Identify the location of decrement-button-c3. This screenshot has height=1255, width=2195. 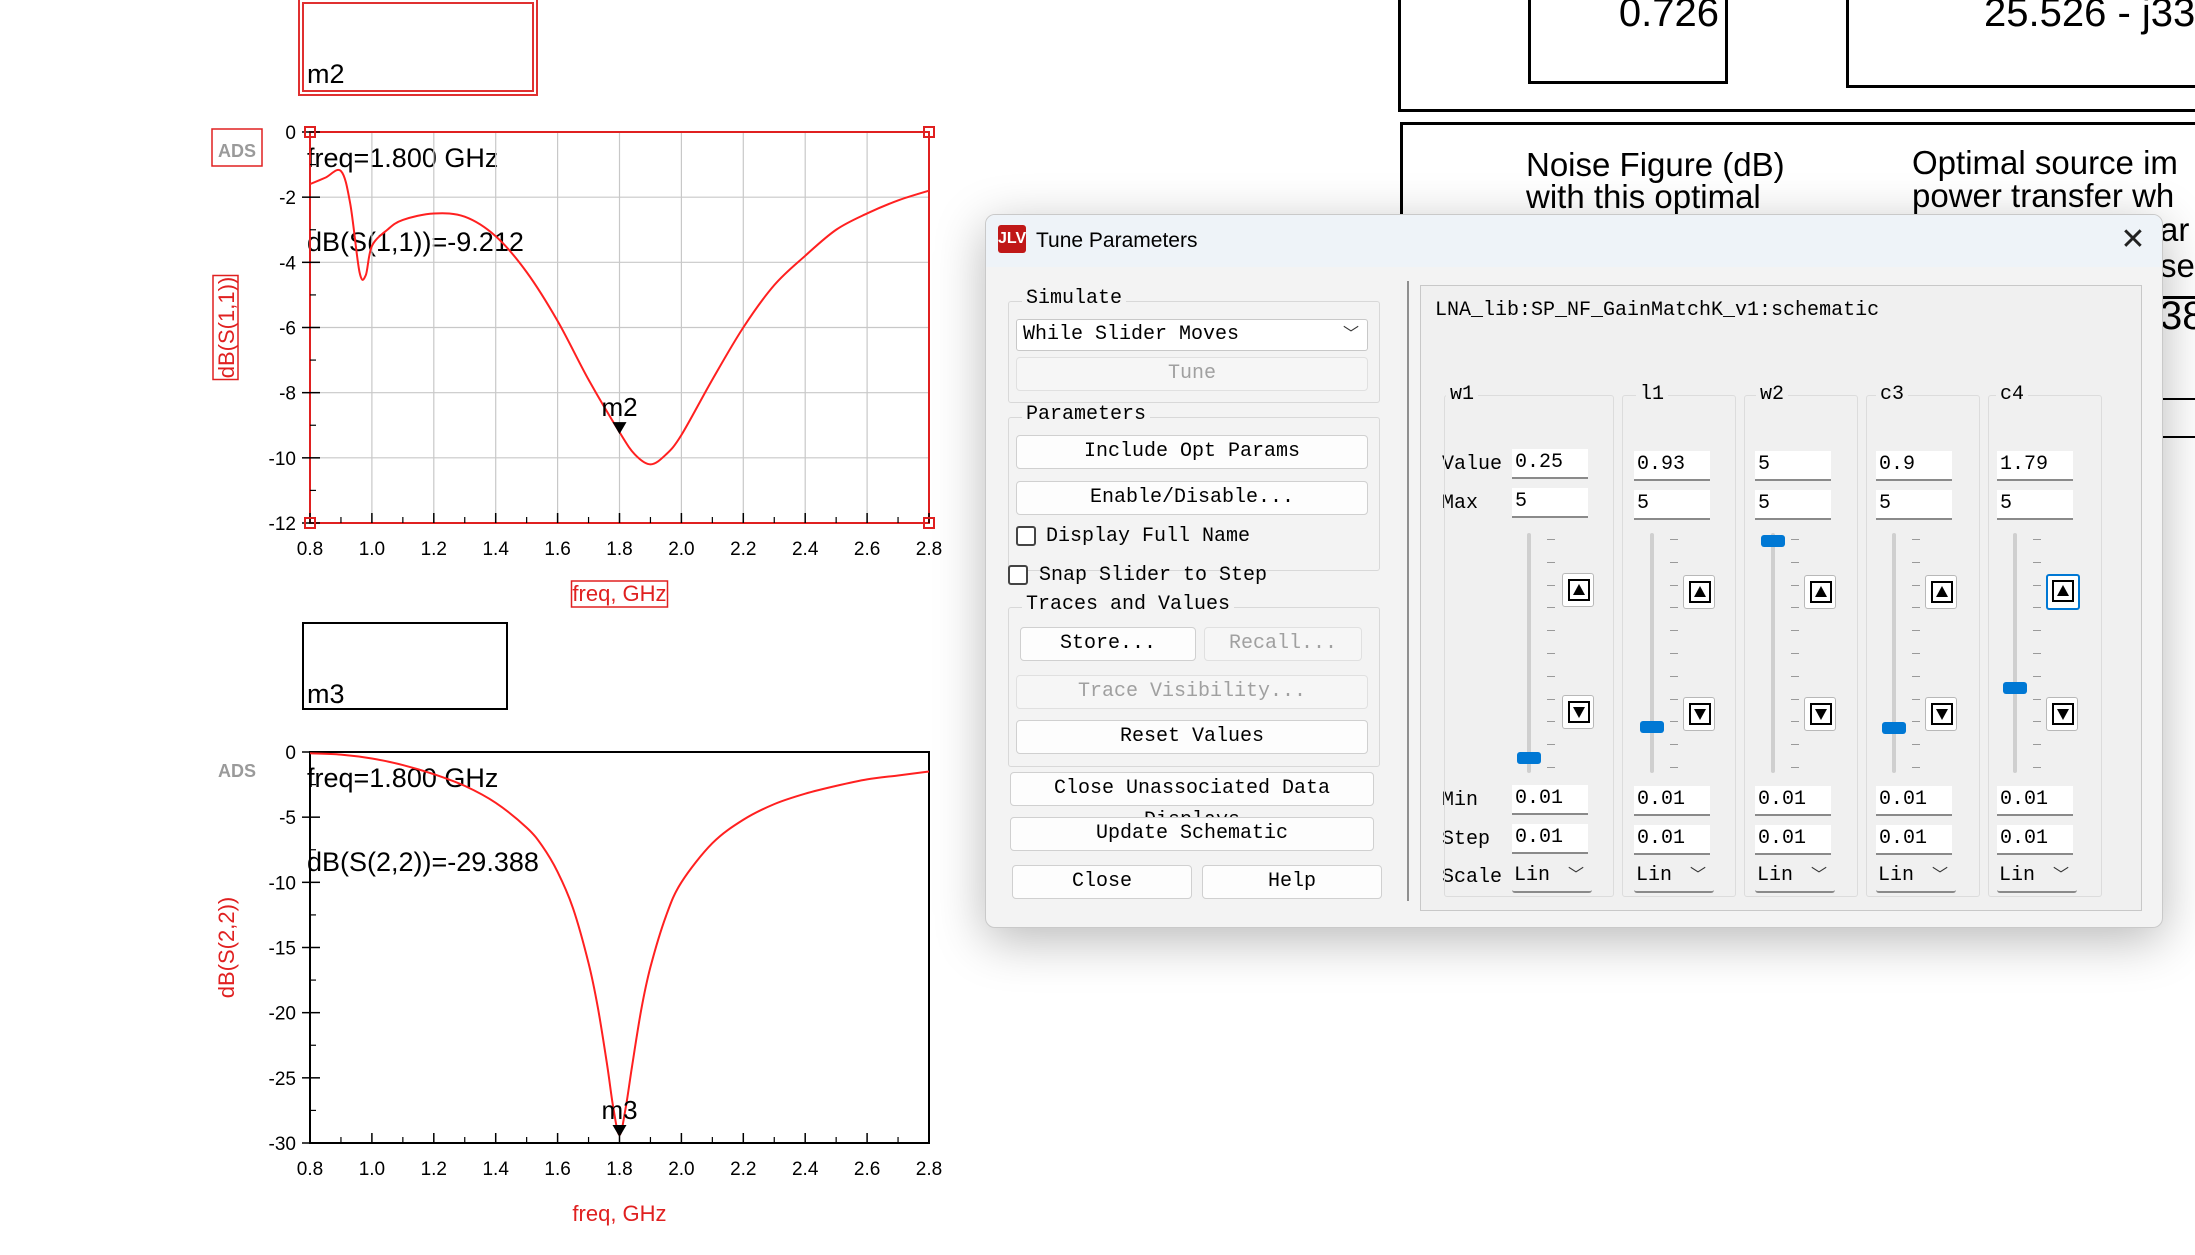
(1941, 714).